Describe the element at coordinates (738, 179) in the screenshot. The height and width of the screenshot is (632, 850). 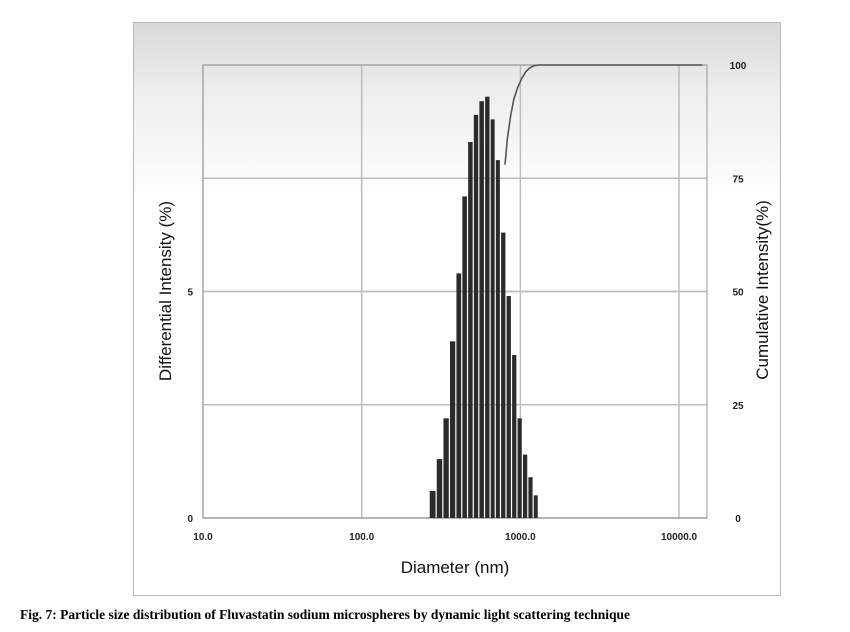
I see `right-y-tick-label: 75` at that location.